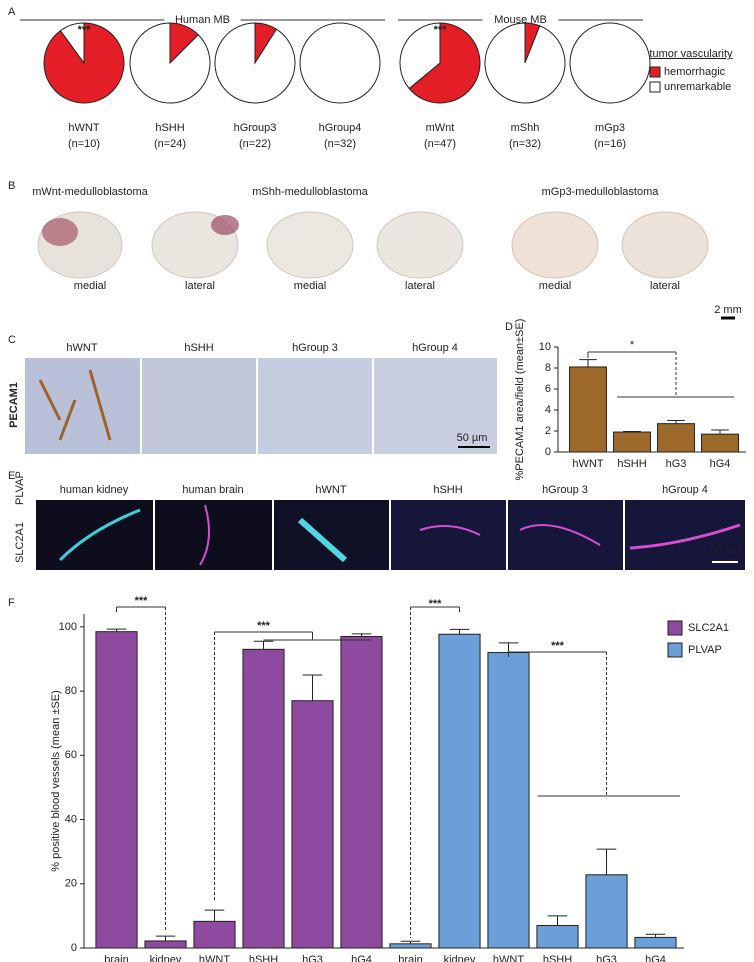  Describe the element at coordinates (610, 144) in the screenshot. I see `pie-n: (n=16)` at that location.